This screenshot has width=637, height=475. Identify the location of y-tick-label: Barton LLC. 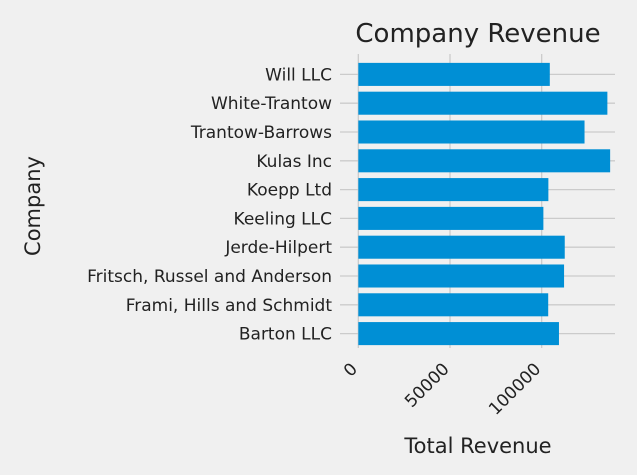
(285, 335).